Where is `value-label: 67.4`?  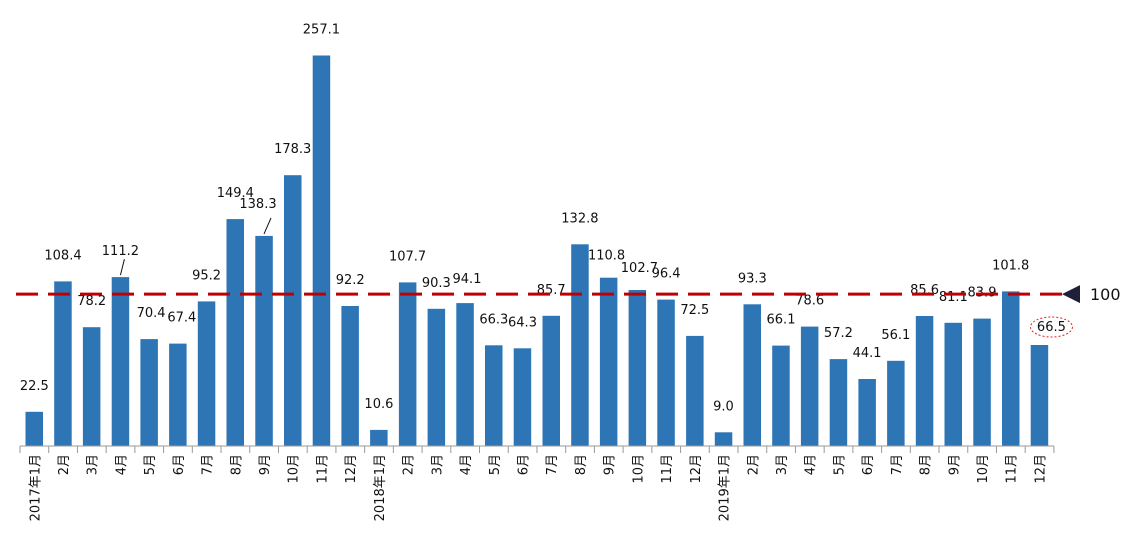 value-label: 67.4 is located at coordinates (181, 318).